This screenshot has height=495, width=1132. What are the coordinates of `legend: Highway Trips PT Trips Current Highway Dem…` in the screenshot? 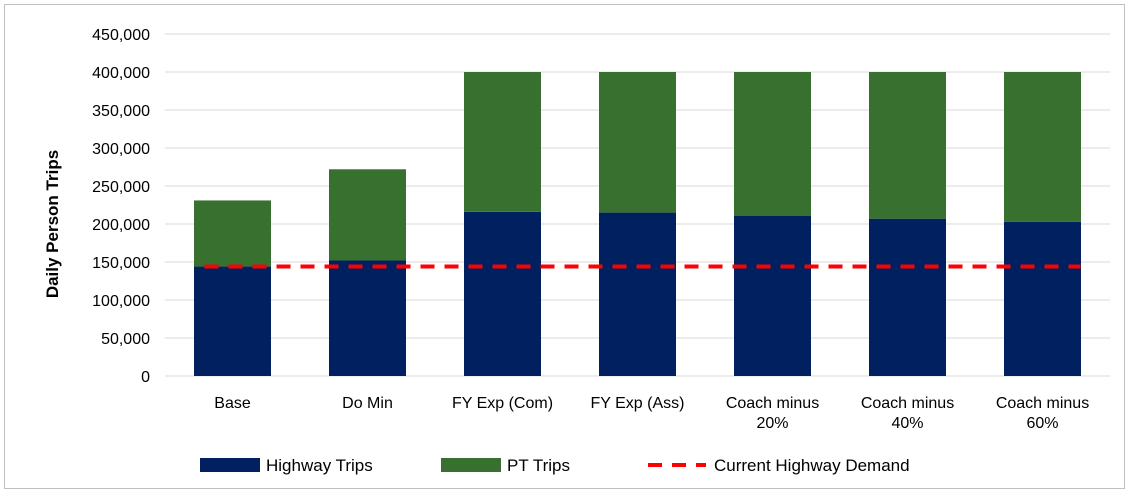 It's located at (555, 465).